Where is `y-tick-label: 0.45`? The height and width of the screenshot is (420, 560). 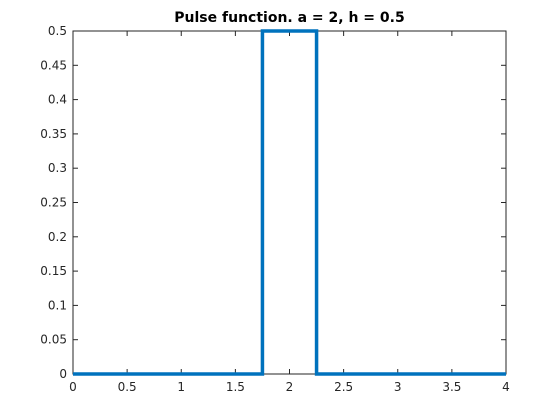 y-tick-label: 0.45 is located at coordinates (53, 65).